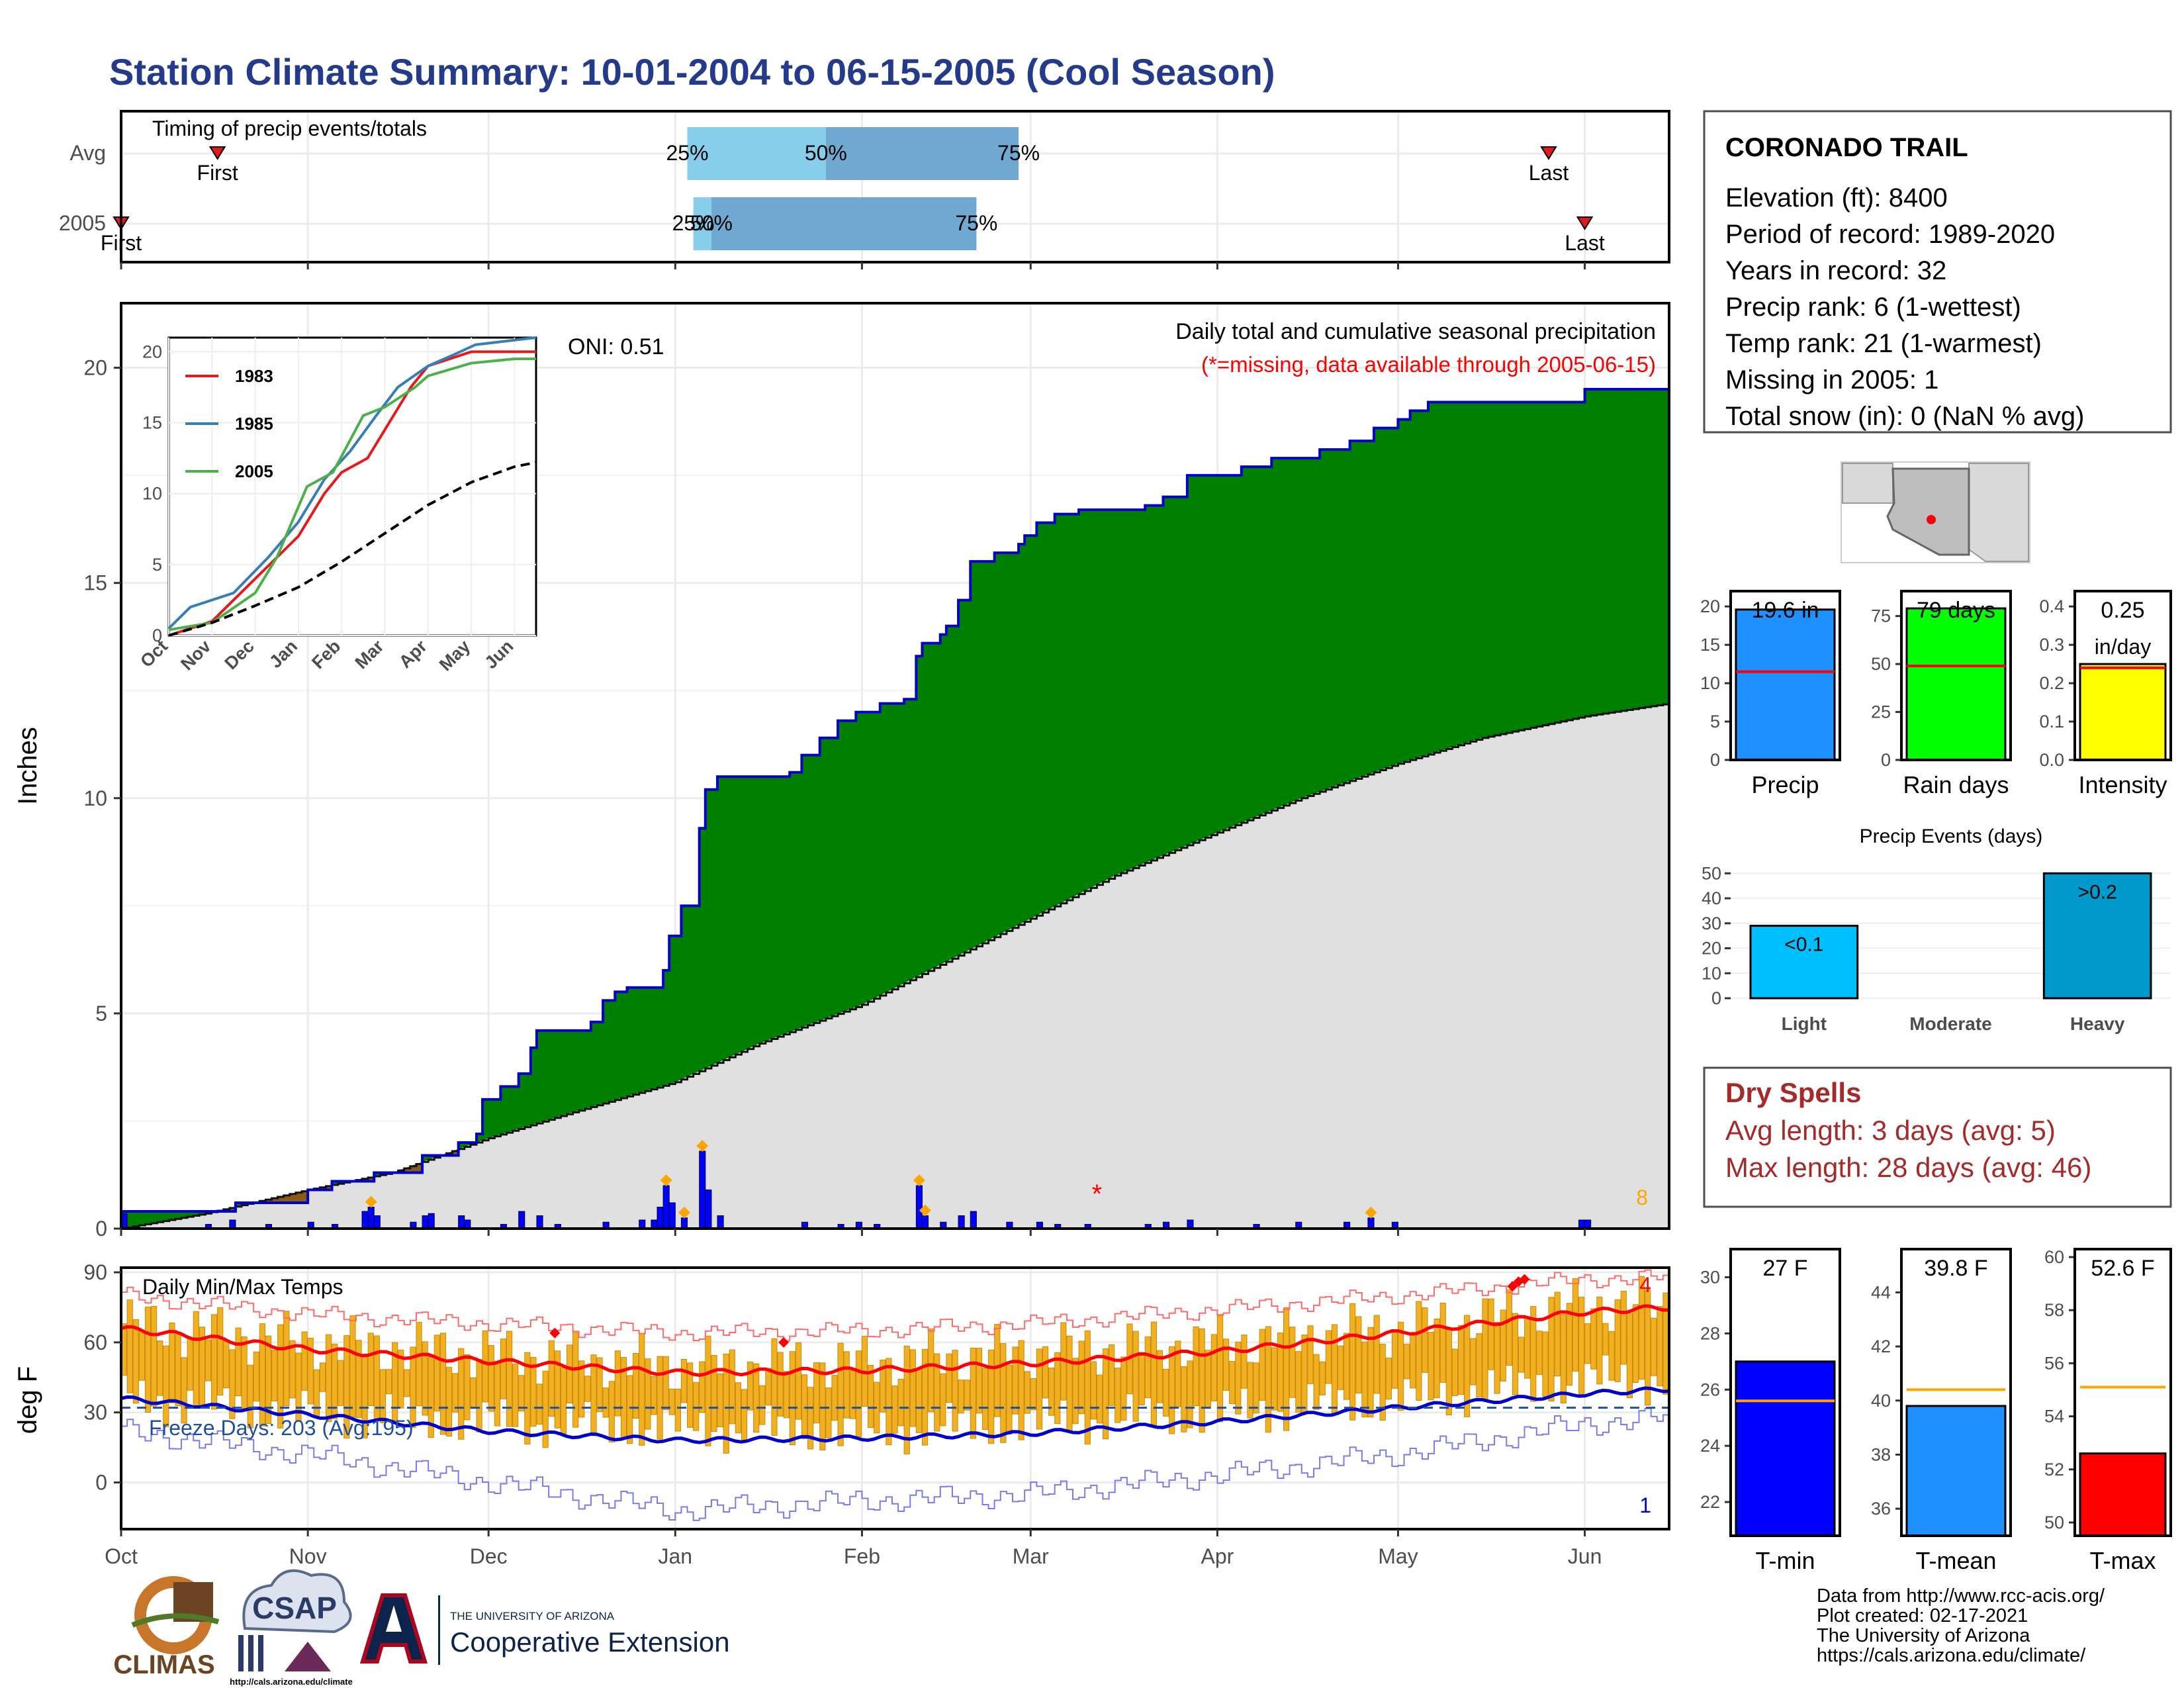  What do you see at coordinates (676, 1556) in the screenshot?
I see `temp-xtick-label: Jan` at bounding box center [676, 1556].